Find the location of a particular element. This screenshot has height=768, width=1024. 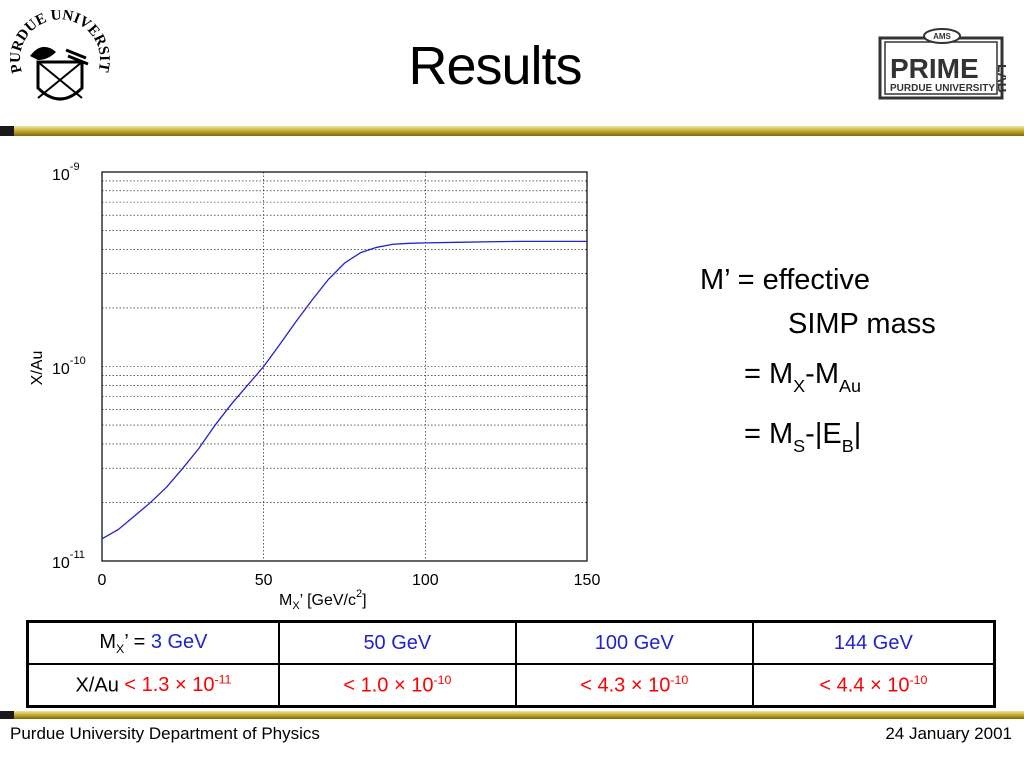

footer-department: Purdue University Department of Physics is located at coordinates (165, 733).